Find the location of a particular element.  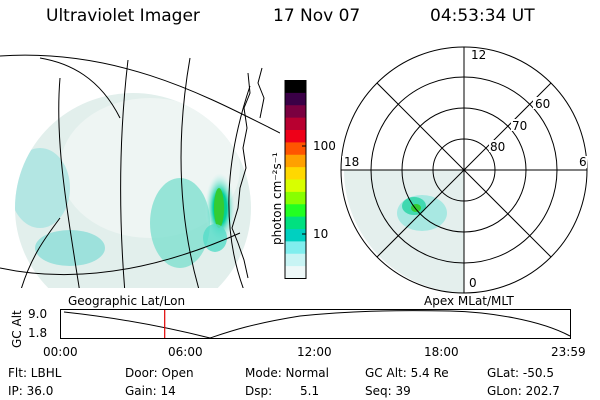

date-display: 17 Nov 07 is located at coordinates (317, 16).